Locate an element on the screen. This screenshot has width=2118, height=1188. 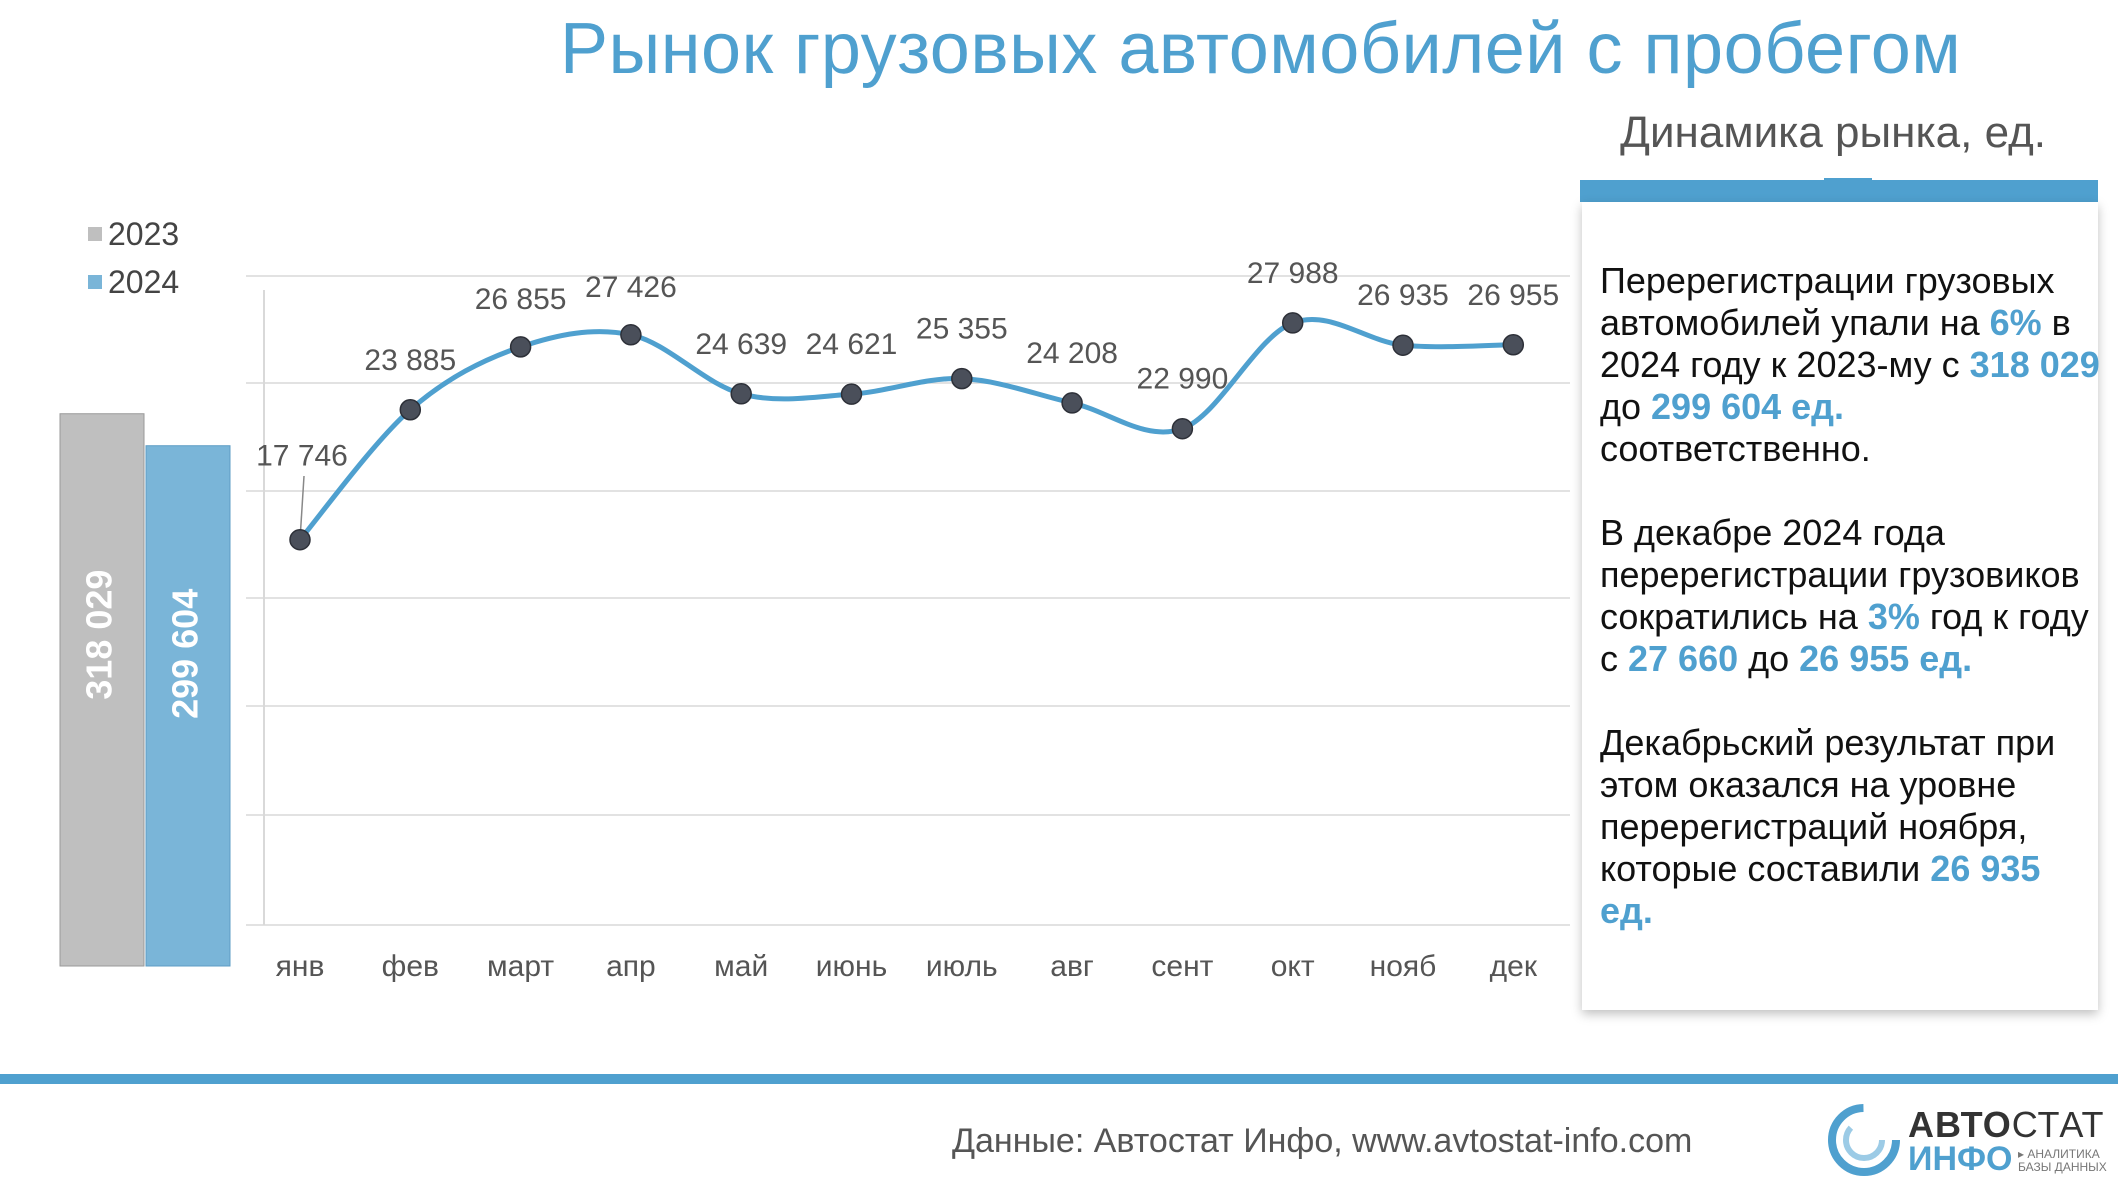
data-label-дек: 26 955 is located at coordinates (1513, 295).